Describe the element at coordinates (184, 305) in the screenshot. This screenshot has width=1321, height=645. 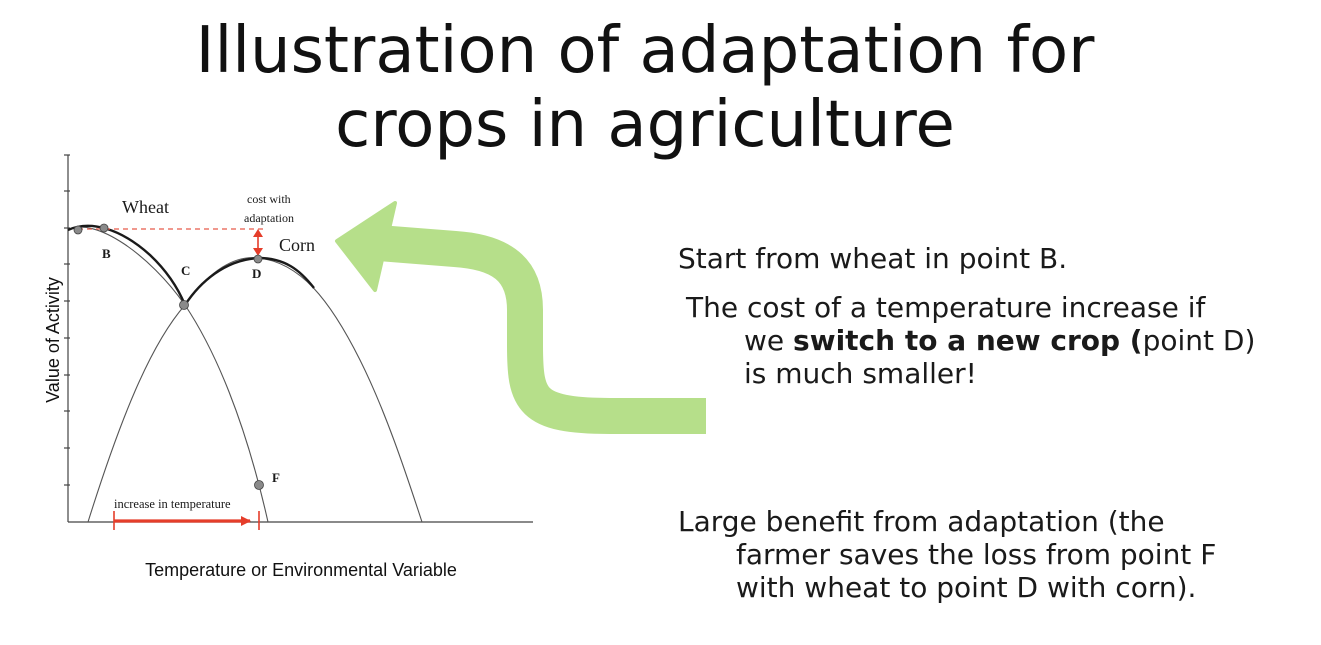
I see `point-C-marker` at that location.